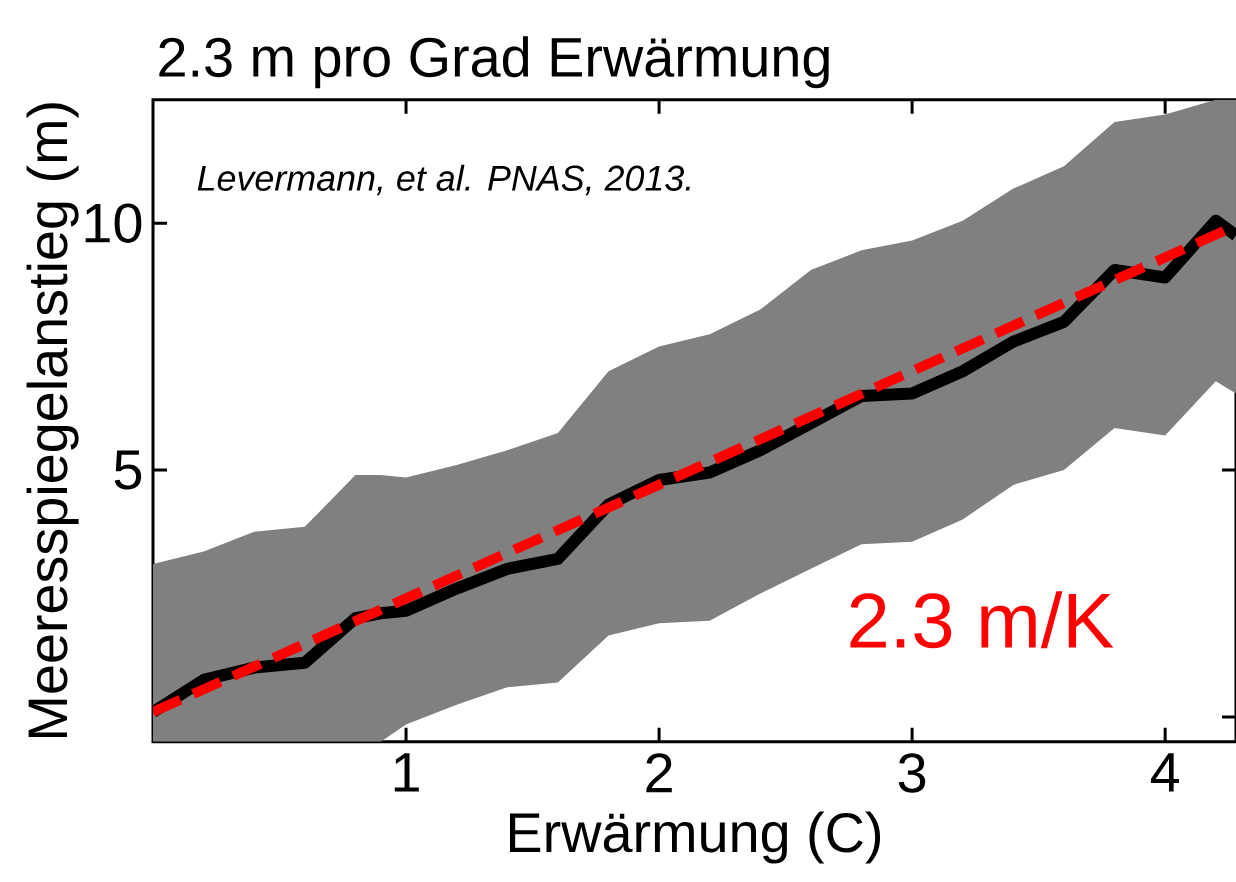  What do you see at coordinates (1165, 772) in the screenshot?
I see `x-tick-label: 4` at bounding box center [1165, 772].